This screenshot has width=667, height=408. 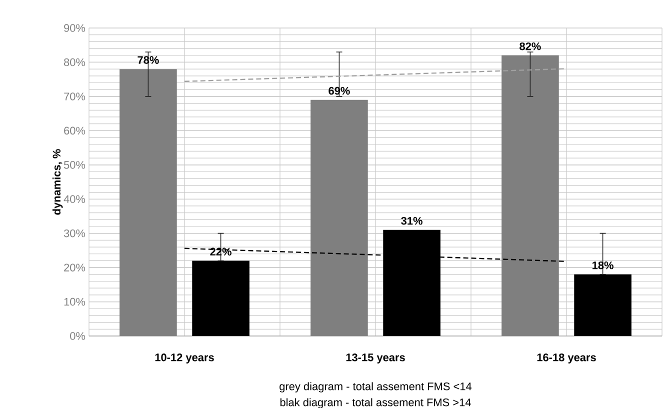 What do you see at coordinates (184, 359) in the screenshot?
I see `x-tick-label: 10-12 years` at bounding box center [184, 359].